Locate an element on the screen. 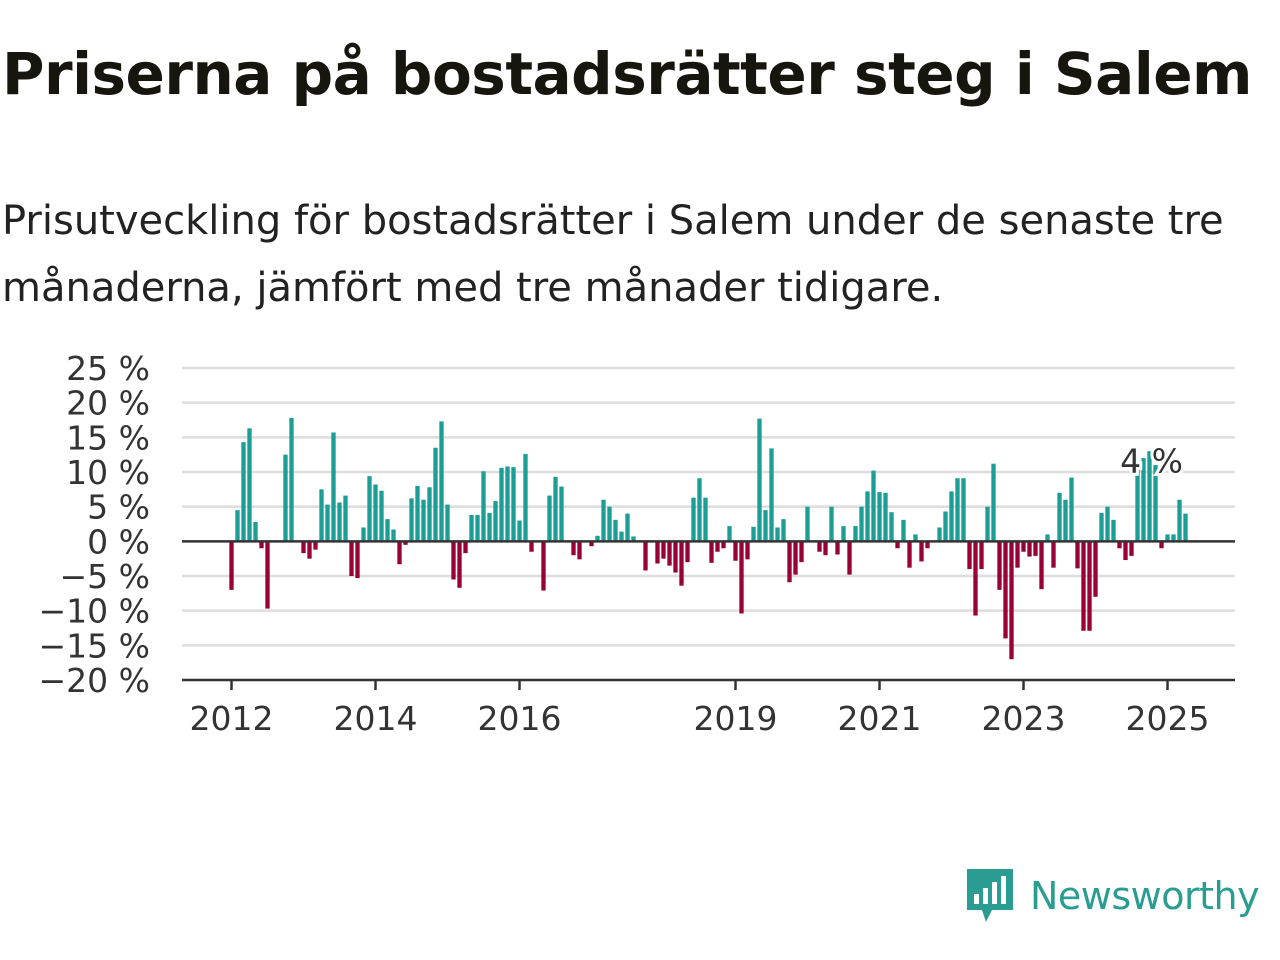 This screenshot has height=960, width=1280. y-tick-label: 10 % is located at coordinates (108, 472).